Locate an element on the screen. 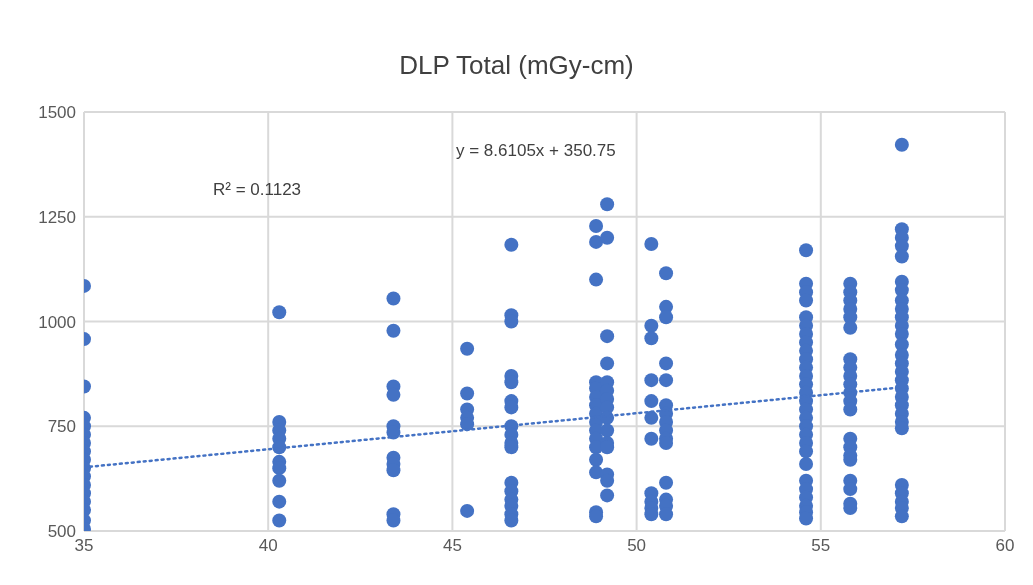 Image resolution: width=1033 pixels, height=585 pixels. x-tick-label: 45 is located at coordinates (452, 546).